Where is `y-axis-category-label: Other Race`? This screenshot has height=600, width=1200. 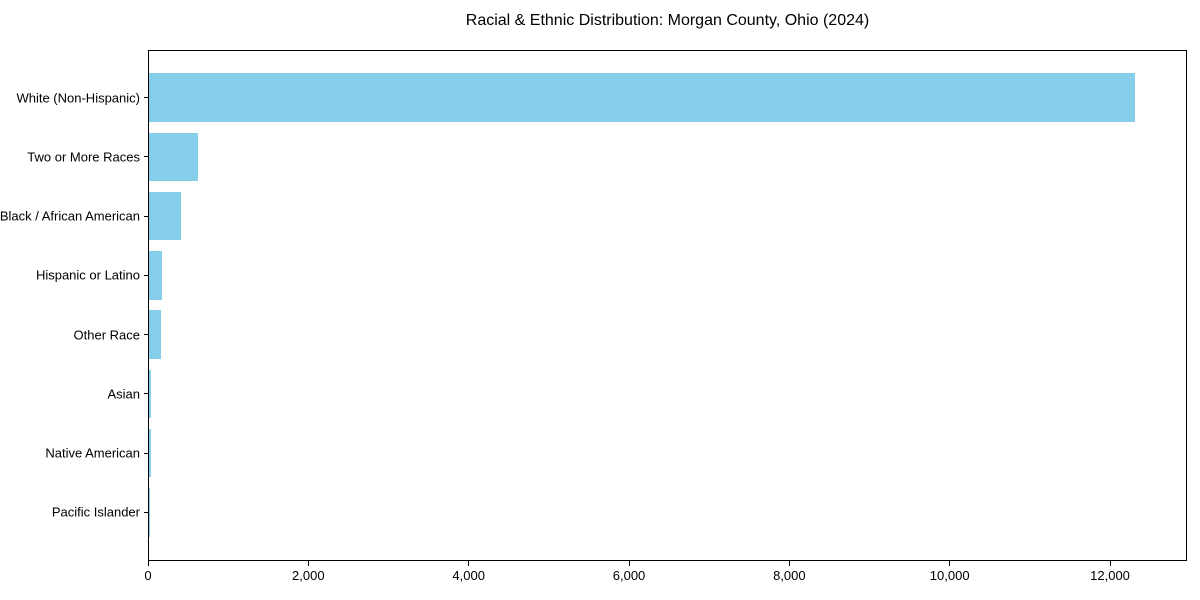 y-axis-category-label: Other Race is located at coordinates (106, 335).